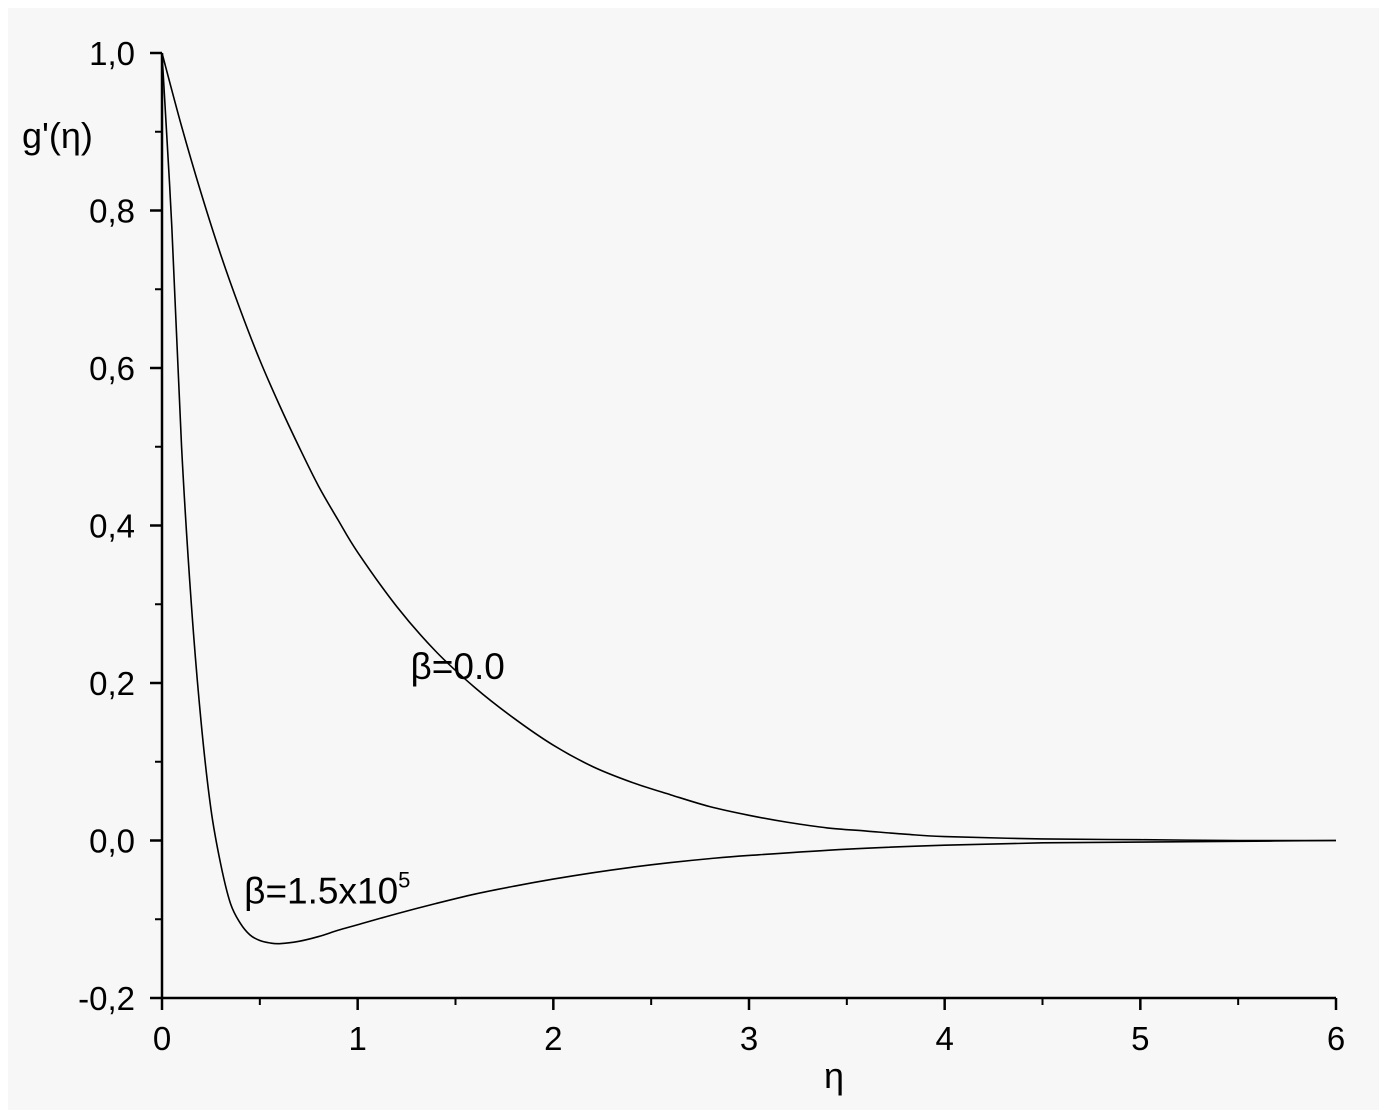 This screenshot has height=1118, width=1387. I want to click on x-tick-label: 0, so click(162, 1038).